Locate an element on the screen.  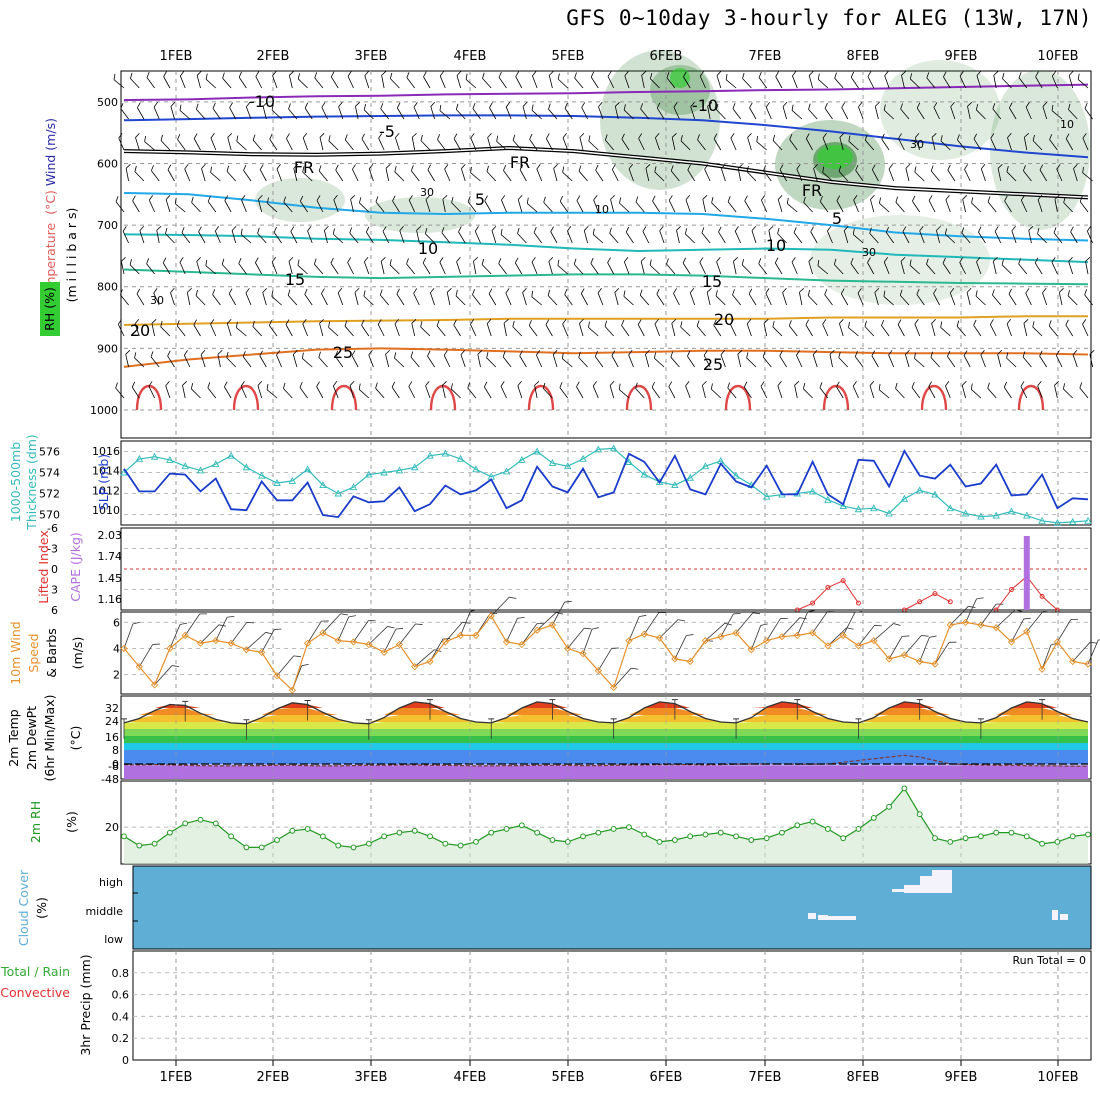
wind-speed-point is located at coordinates (751, 650).